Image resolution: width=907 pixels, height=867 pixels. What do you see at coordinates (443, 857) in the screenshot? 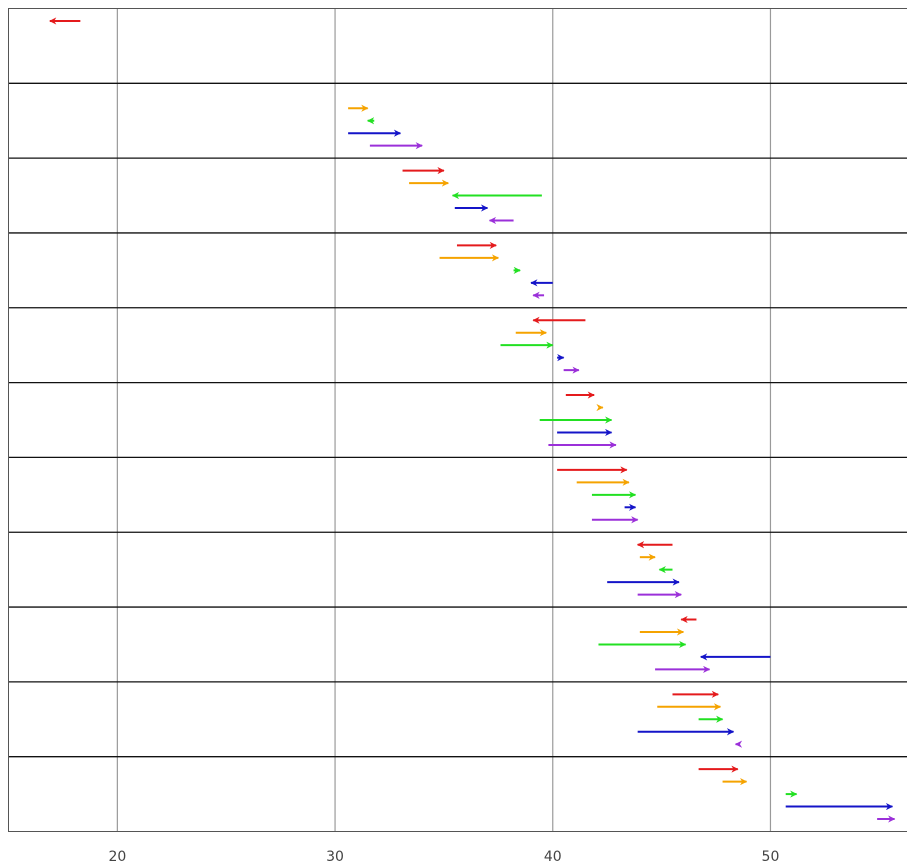
I see `x-axis: 20 30 40 50` at bounding box center [443, 857].